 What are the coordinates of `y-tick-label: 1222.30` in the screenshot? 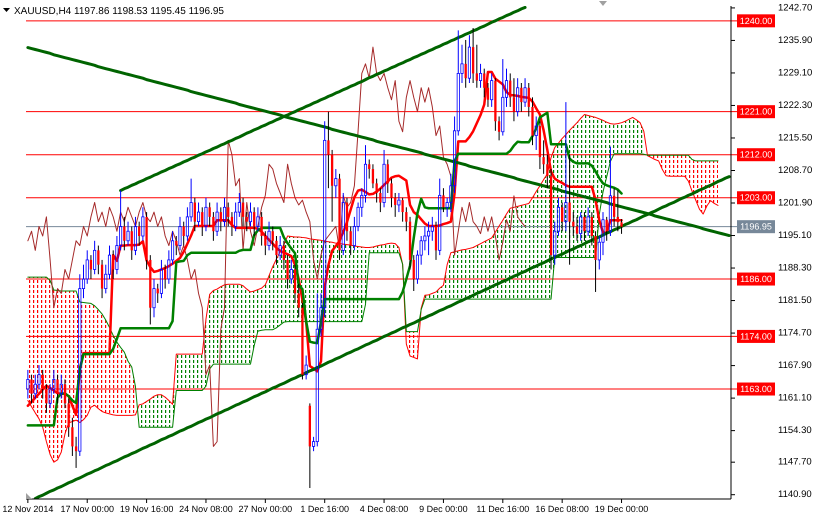 It's located at (795, 105).